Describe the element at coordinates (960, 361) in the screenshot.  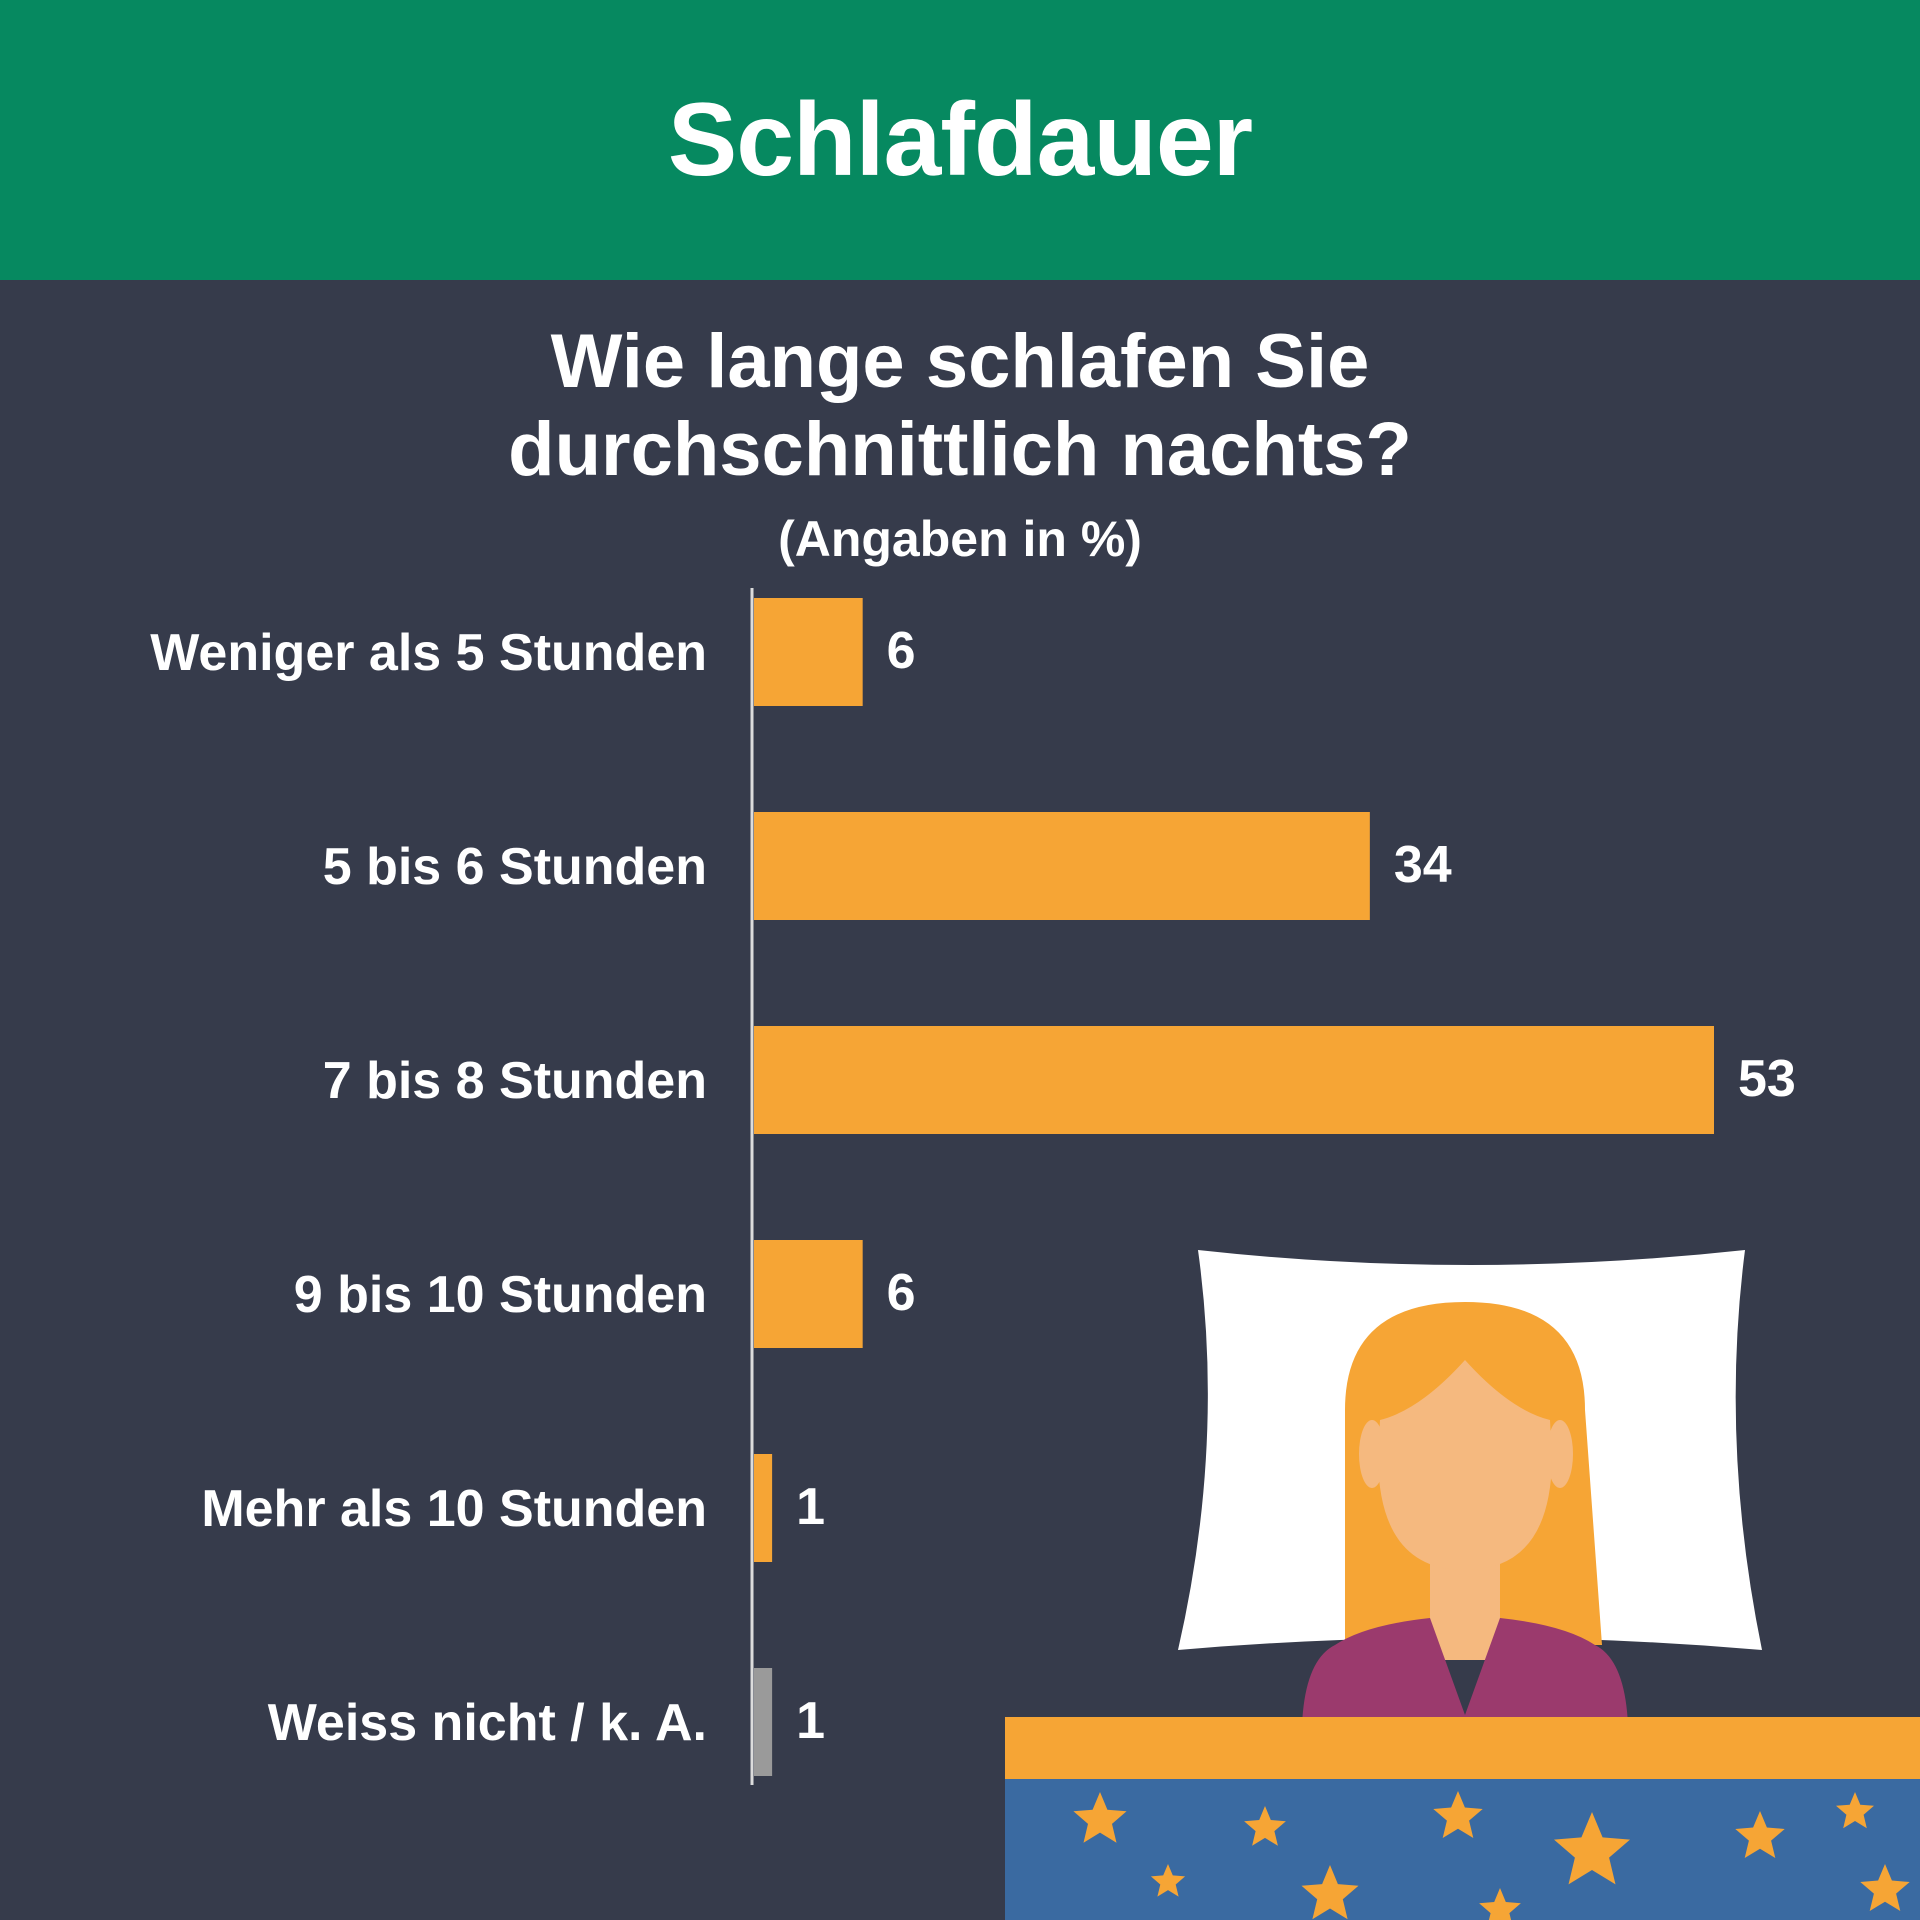
I see `chart-title-line-1: Wie lange schlafen Sie` at that location.